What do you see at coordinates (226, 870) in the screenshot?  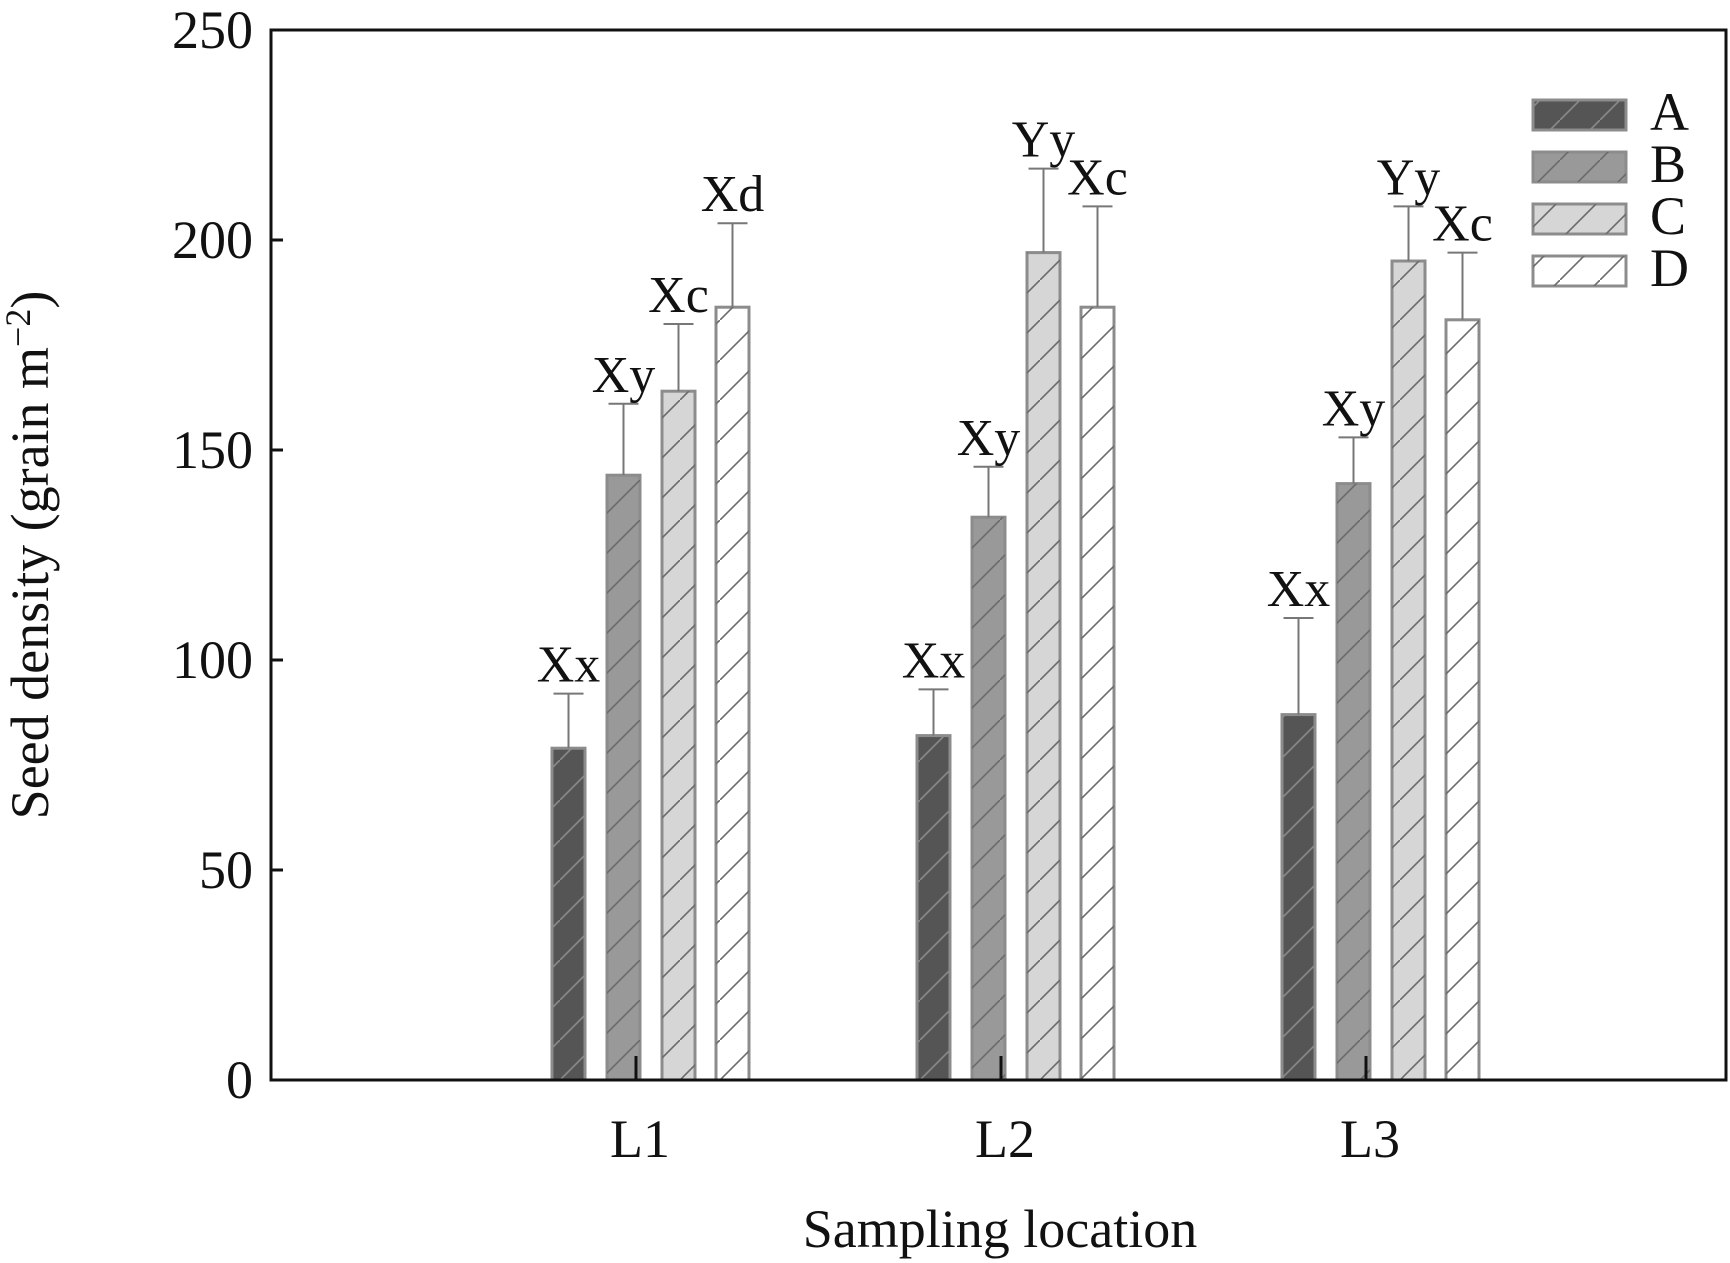 I see `y-tick-label: 50` at bounding box center [226, 870].